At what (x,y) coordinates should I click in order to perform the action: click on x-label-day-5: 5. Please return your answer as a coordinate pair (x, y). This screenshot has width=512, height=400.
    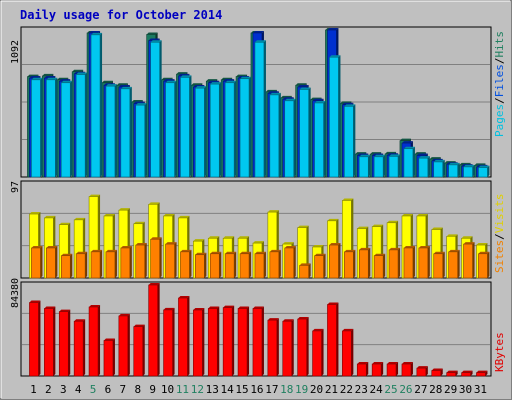
    Looking at the image, I should click on (93, 389).